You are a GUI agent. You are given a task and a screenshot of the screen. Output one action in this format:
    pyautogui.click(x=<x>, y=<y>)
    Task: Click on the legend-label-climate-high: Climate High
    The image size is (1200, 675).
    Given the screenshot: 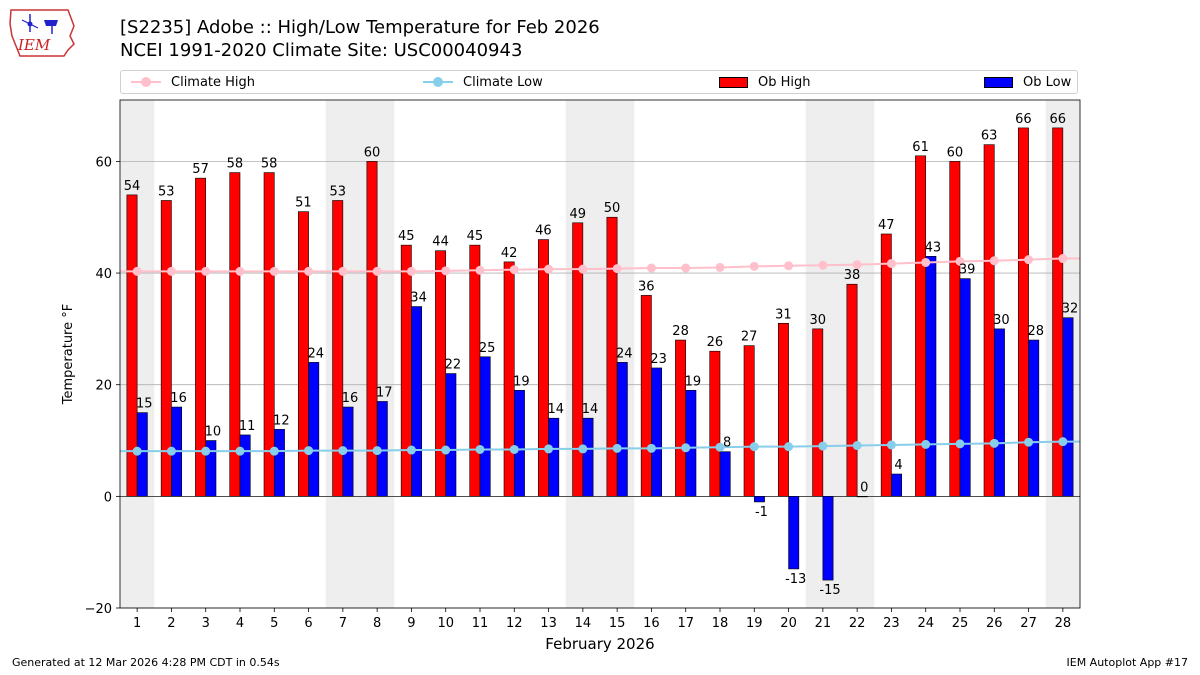 What is the action you would take?
    pyautogui.click(x=213, y=82)
    